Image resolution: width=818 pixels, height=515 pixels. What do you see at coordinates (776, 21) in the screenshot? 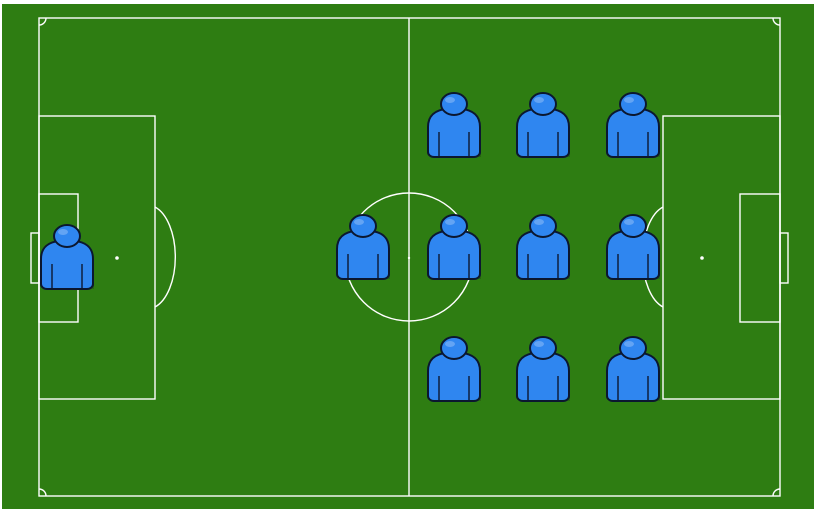
I see `corner-arc-top-right` at bounding box center [776, 21].